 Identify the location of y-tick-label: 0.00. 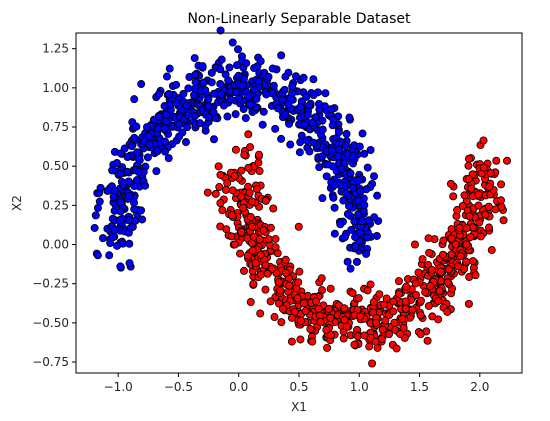
(55, 245).